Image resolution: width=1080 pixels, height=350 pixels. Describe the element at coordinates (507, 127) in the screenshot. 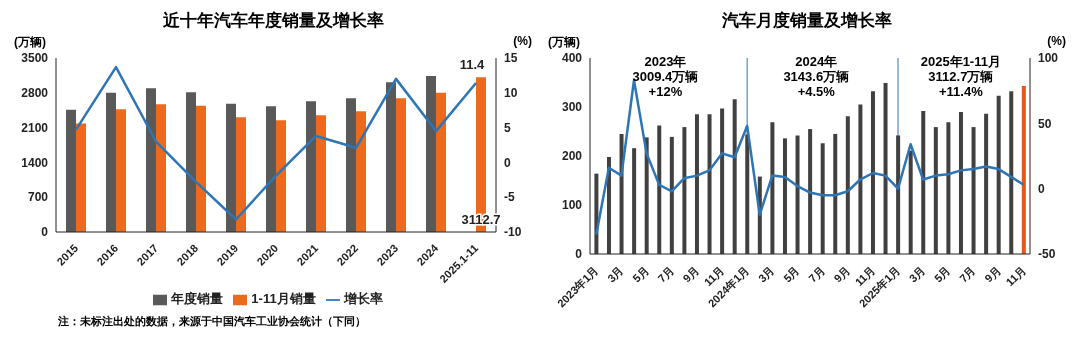

I see `y2-tick-label: 5` at that location.